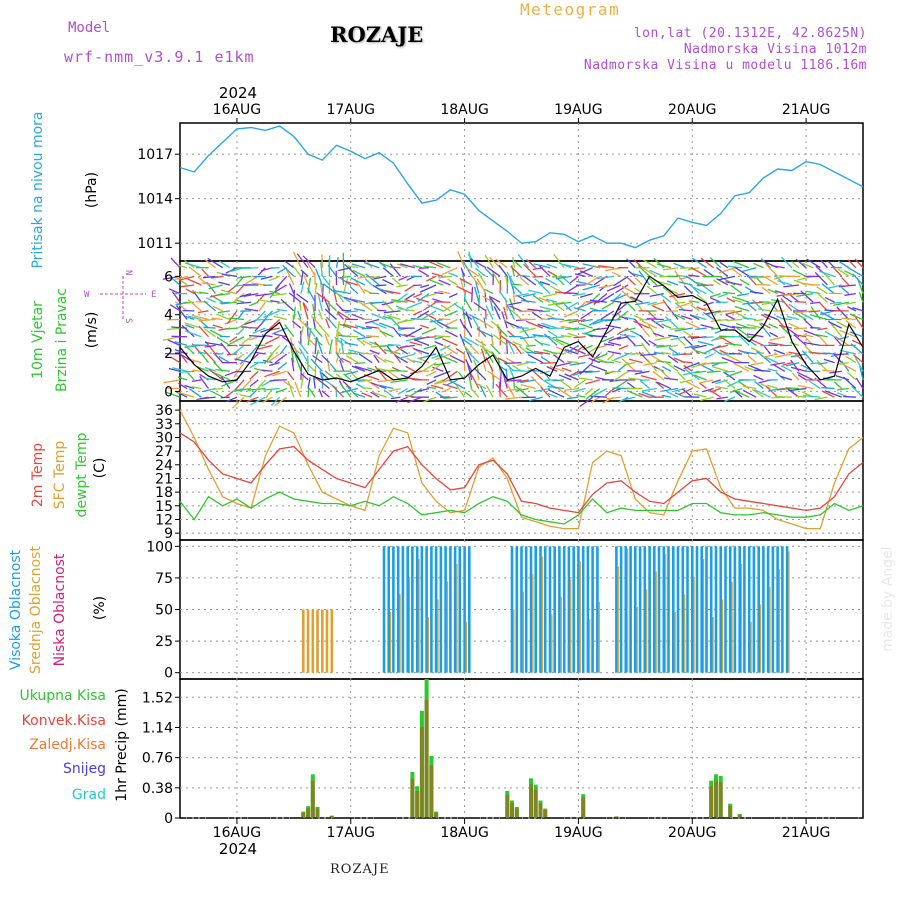  I want to click on y-tick-label: 9, so click(168, 534).